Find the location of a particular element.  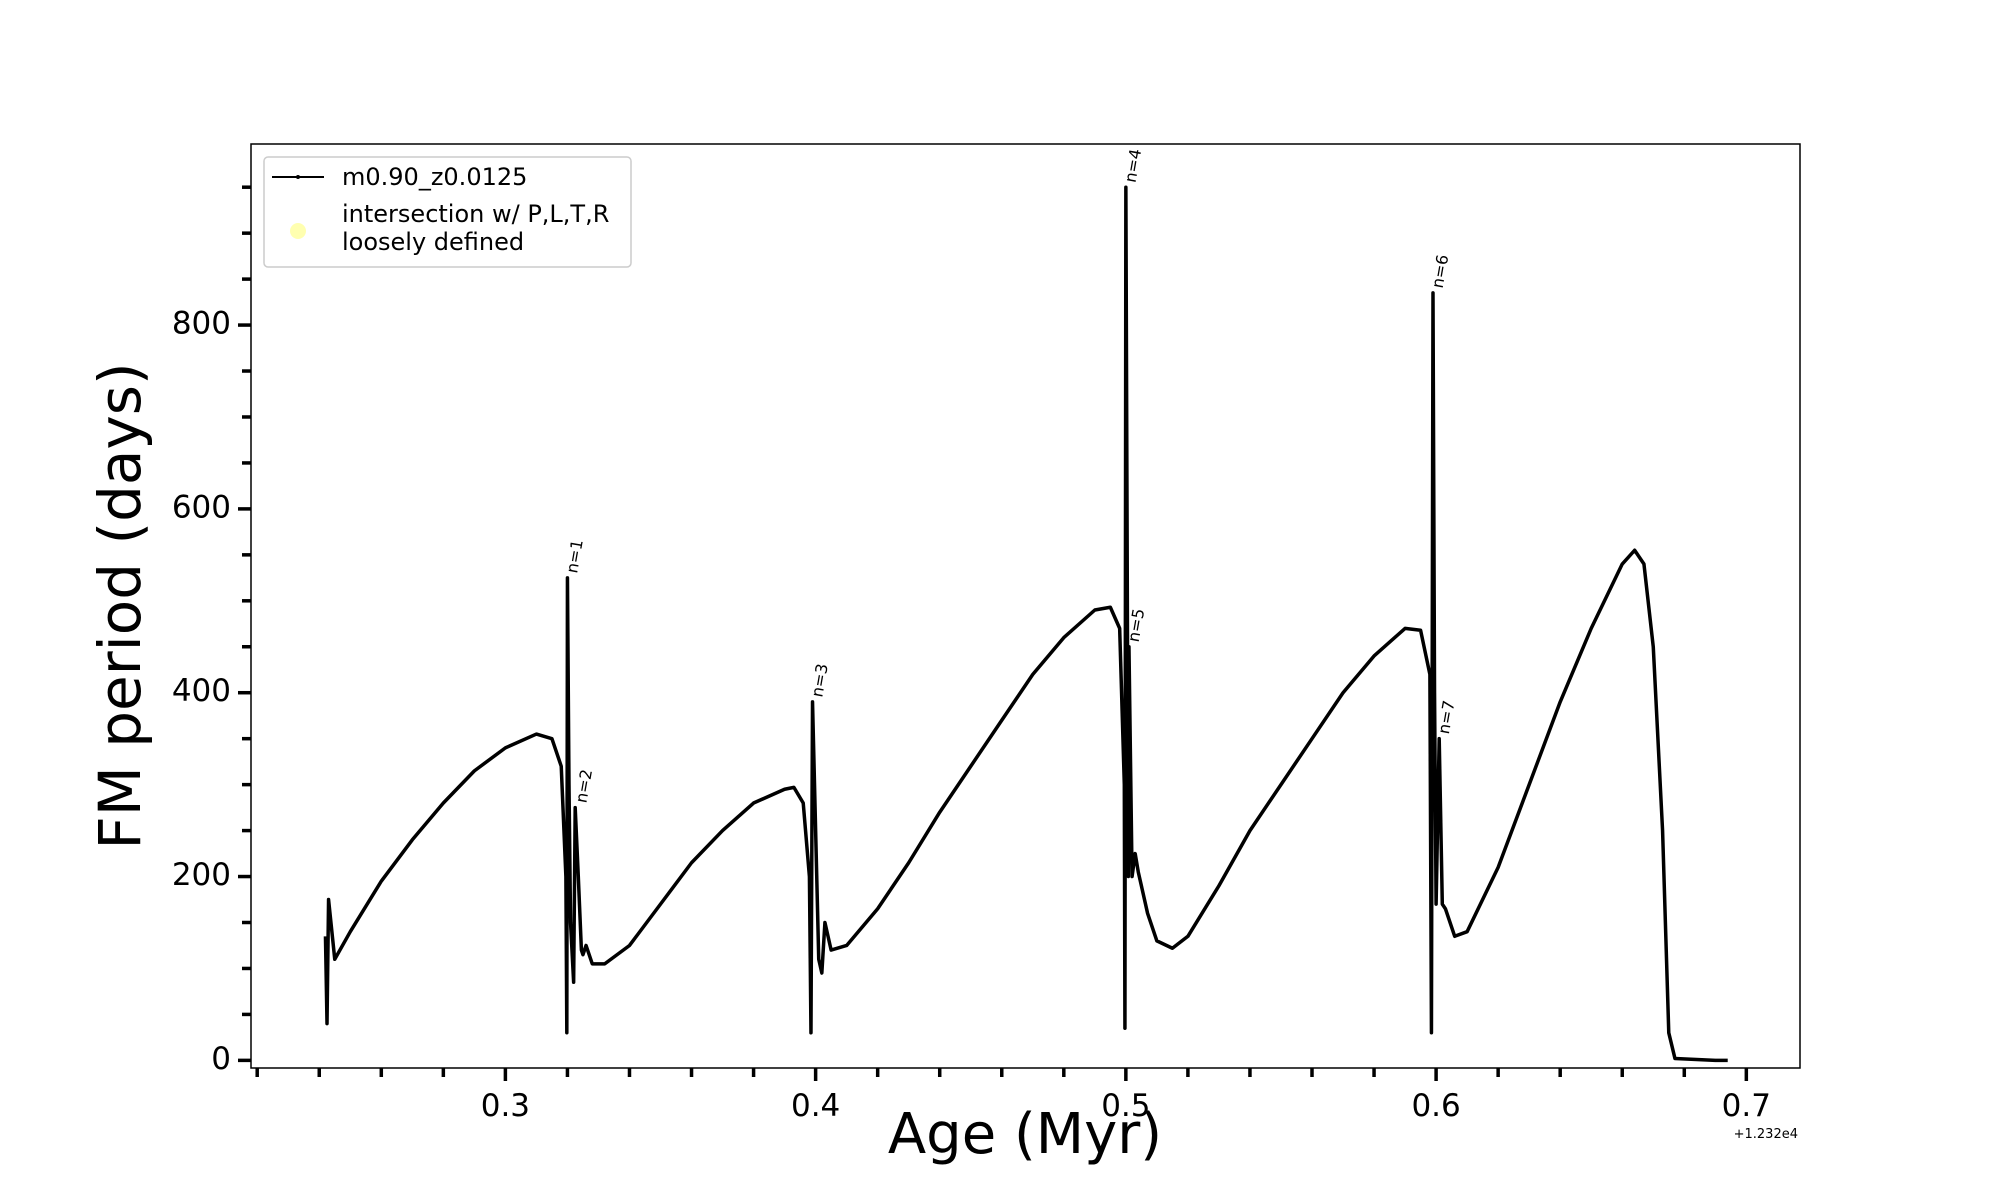

legend-box is located at coordinates (447, 212).